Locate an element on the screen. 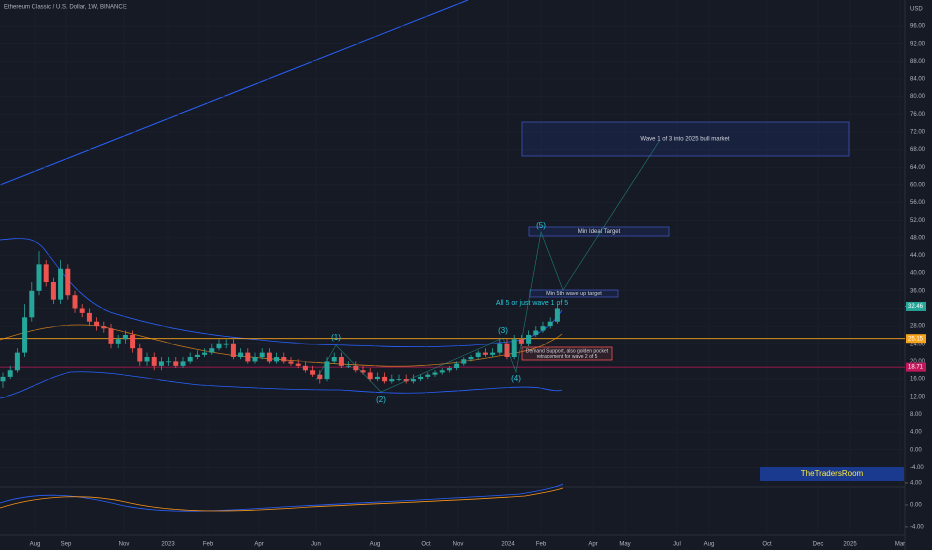 The height and width of the screenshot is (550, 932). target-box is located at coordinates (599, 231).